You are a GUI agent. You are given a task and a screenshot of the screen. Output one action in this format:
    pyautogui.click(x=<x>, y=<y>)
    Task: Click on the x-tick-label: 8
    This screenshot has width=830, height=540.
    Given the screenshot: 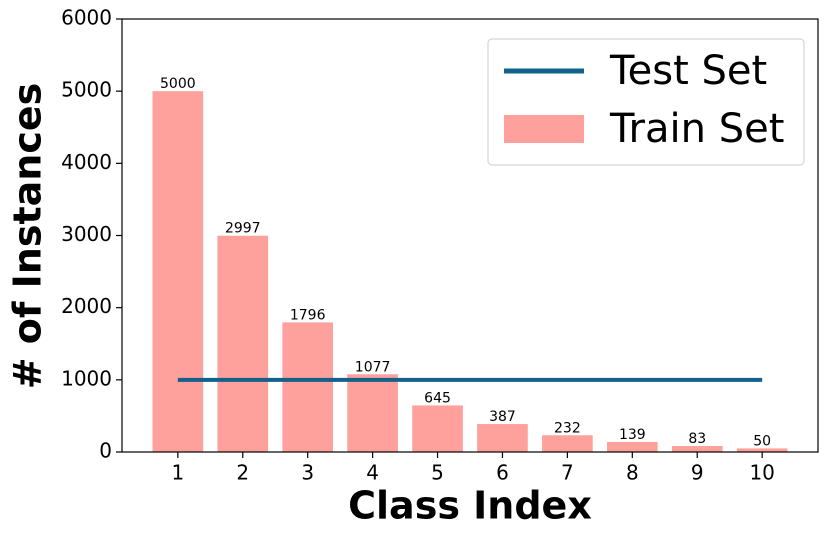 What is the action you would take?
    pyautogui.click(x=632, y=473)
    